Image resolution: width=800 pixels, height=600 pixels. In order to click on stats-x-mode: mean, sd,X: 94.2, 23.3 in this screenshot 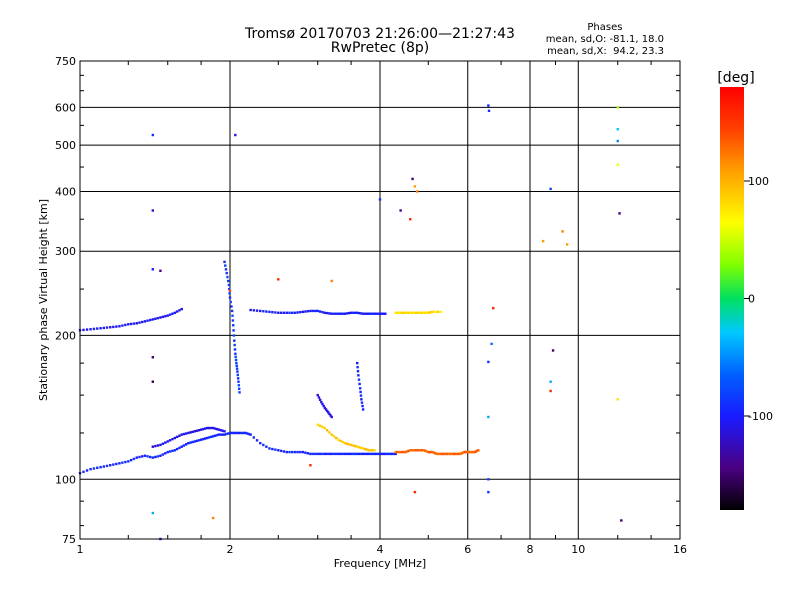, I will do `click(605, 51)`.